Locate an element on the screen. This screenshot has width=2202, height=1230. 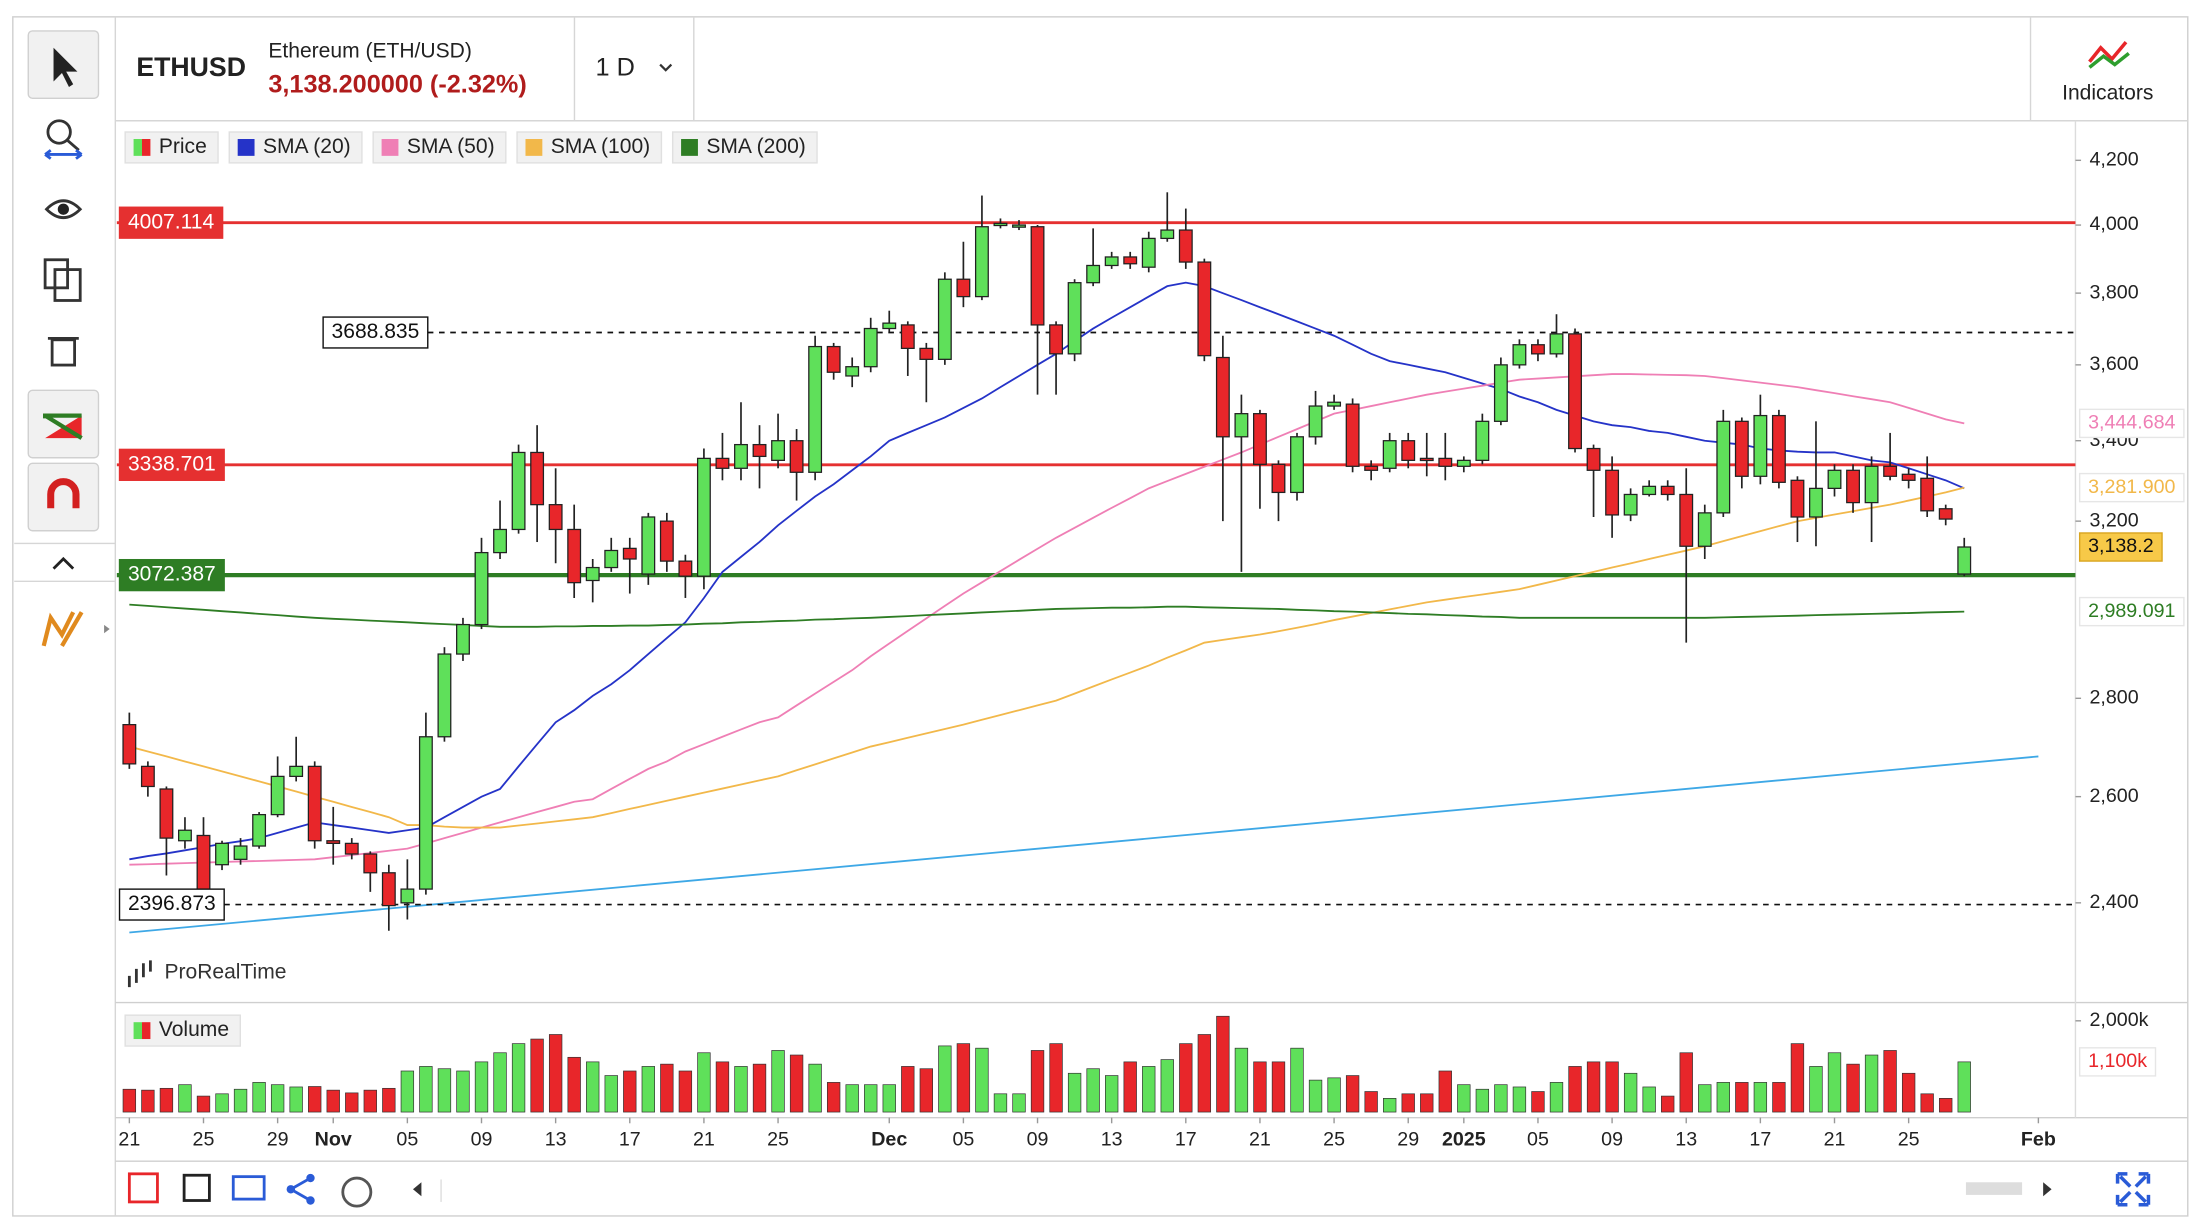
x-tick-label: 05 is located at coordinates (1538, 1139).